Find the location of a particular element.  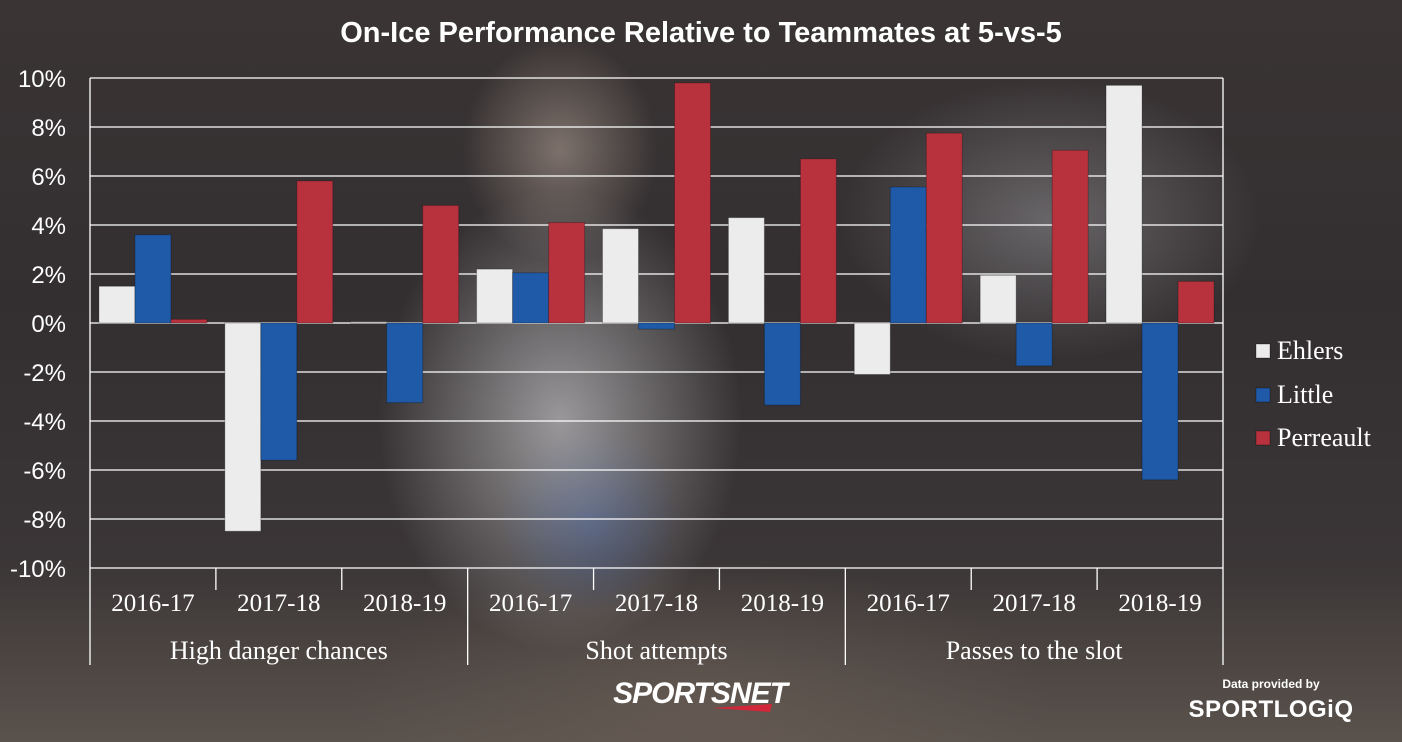

y-tick-label: -2% is located at coordinates (44, 373).